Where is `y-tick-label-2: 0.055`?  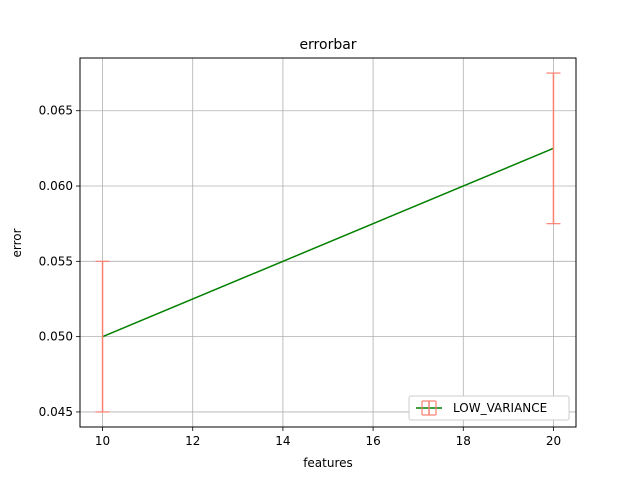
y-tick-label-2: 0.055 is located at coordinates (56, 261).